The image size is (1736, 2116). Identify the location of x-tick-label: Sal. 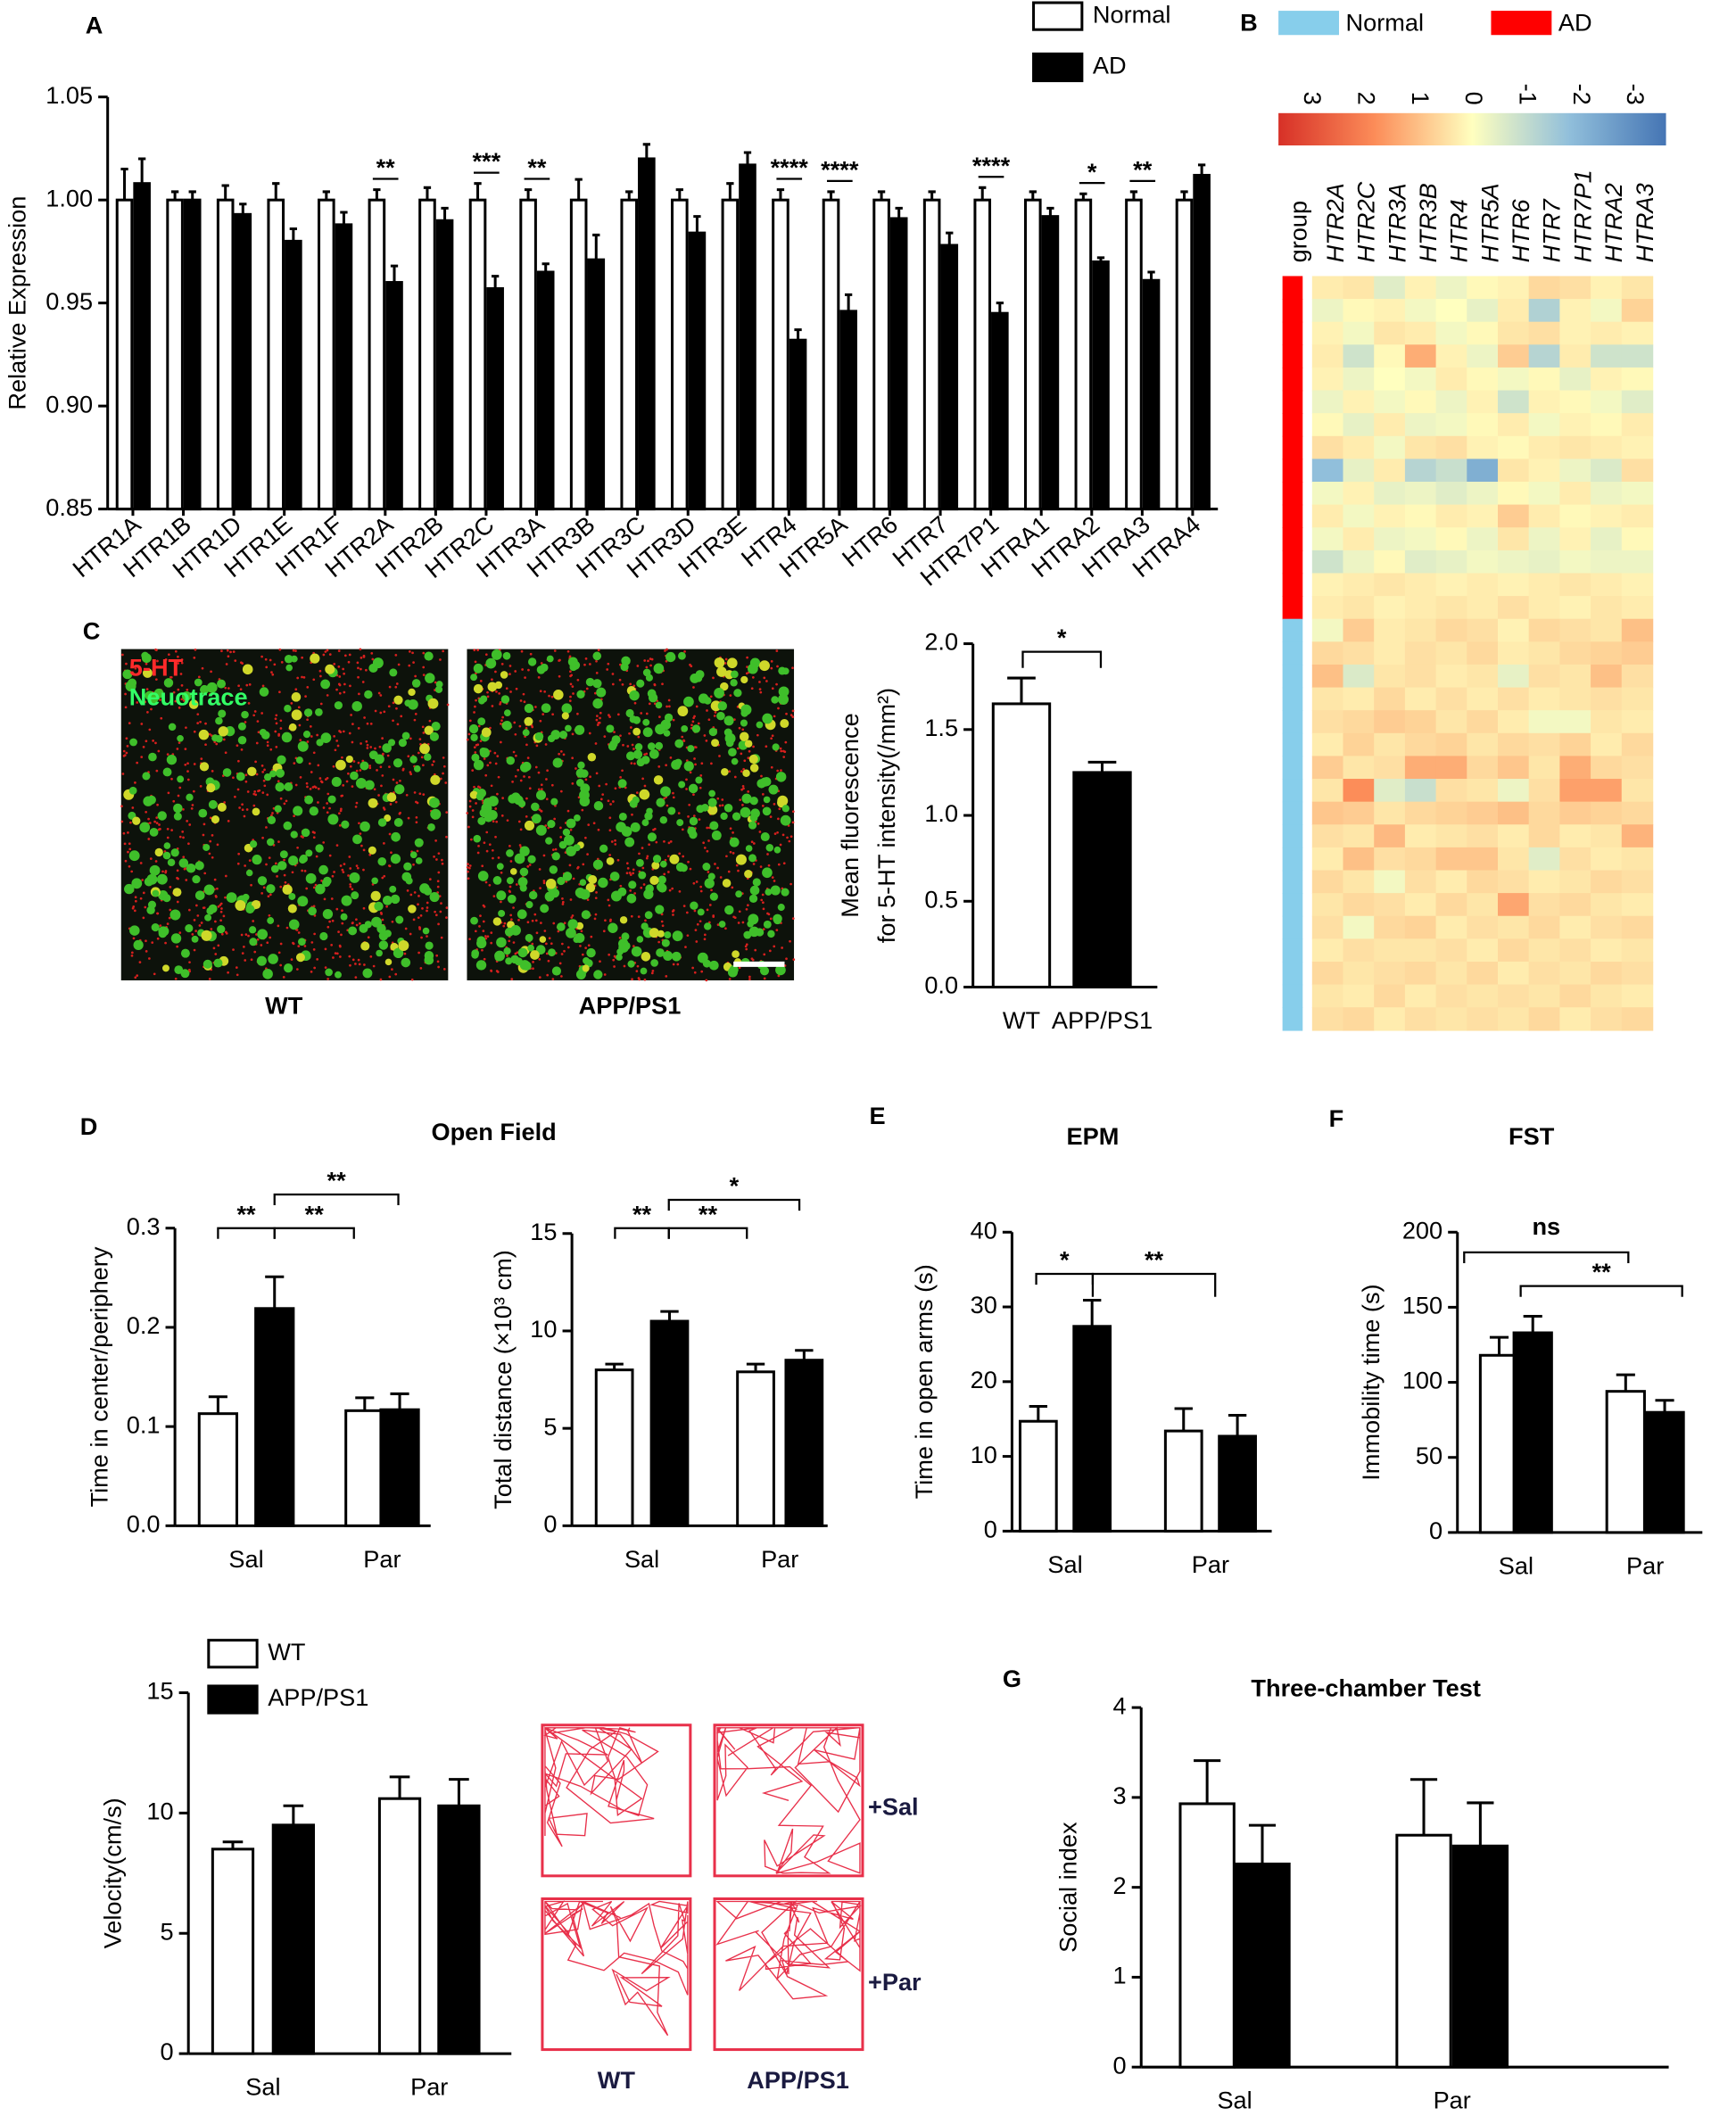
(1234, 2099).